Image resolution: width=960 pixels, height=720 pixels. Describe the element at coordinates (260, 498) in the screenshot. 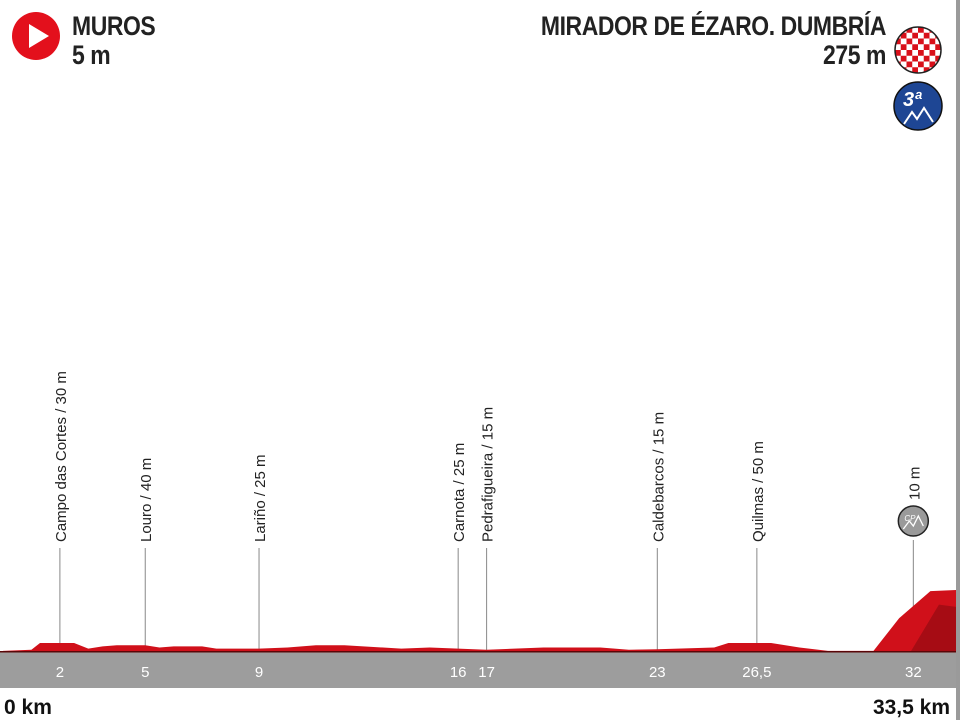

I see `waypoint-label: Lariño / 25 m` at that location.